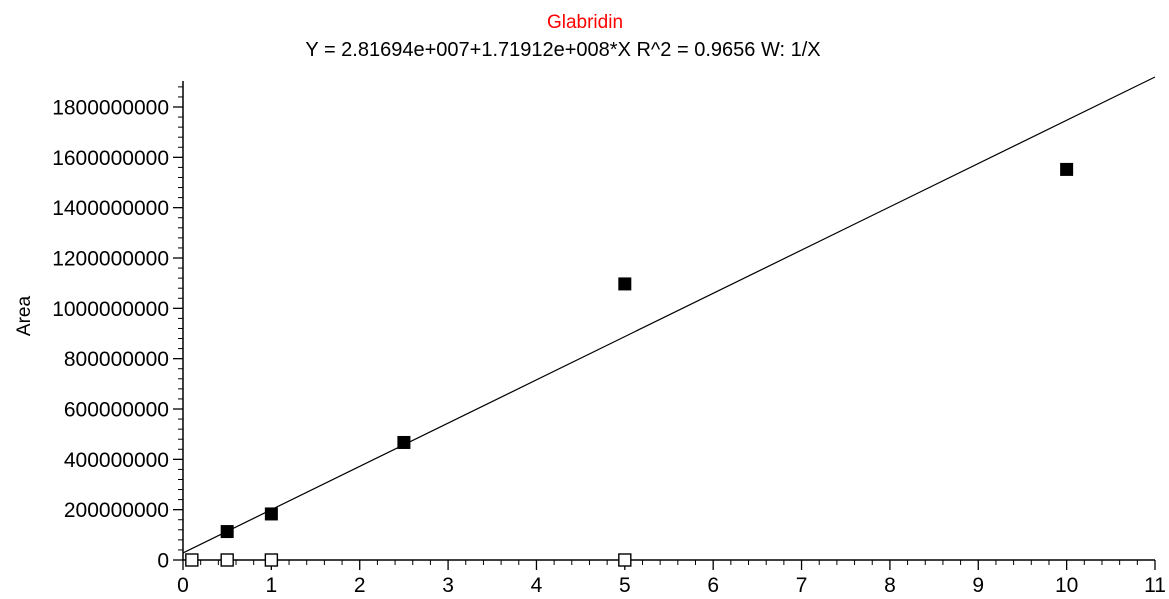  I want to click on y-tick-label: 1200000000, so click(110, 259).